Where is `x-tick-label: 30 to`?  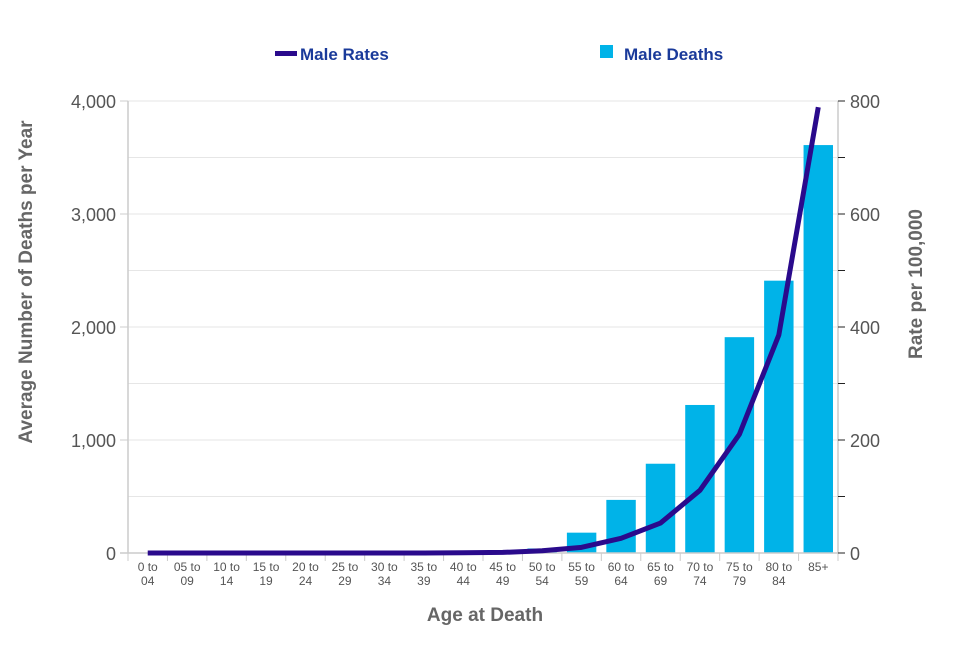
x-tick-label: 30 to is located at coordinates (384, 567).